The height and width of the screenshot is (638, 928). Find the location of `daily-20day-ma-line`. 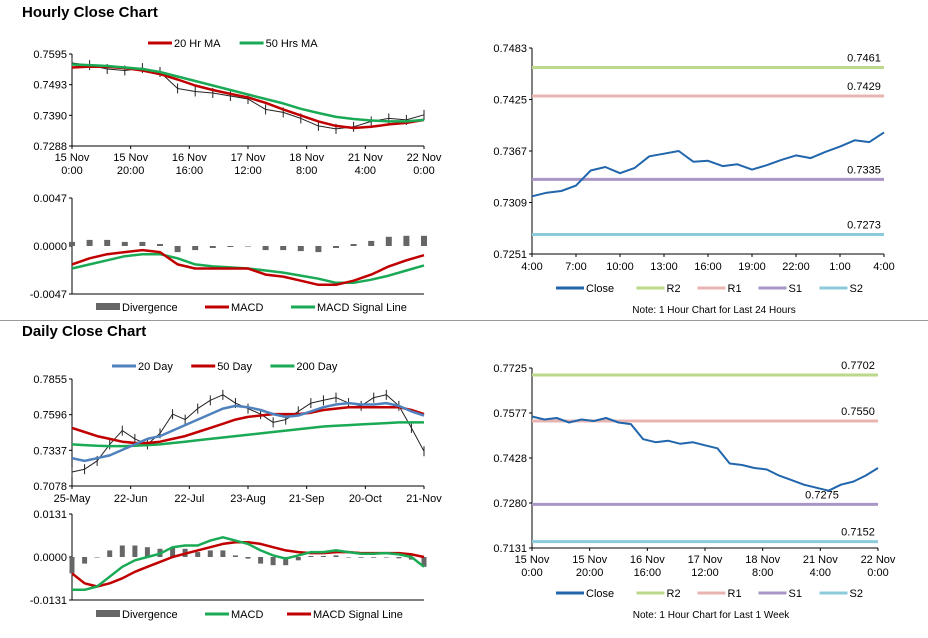

daily-20day-ma-line is located at coordinates (248, 432).